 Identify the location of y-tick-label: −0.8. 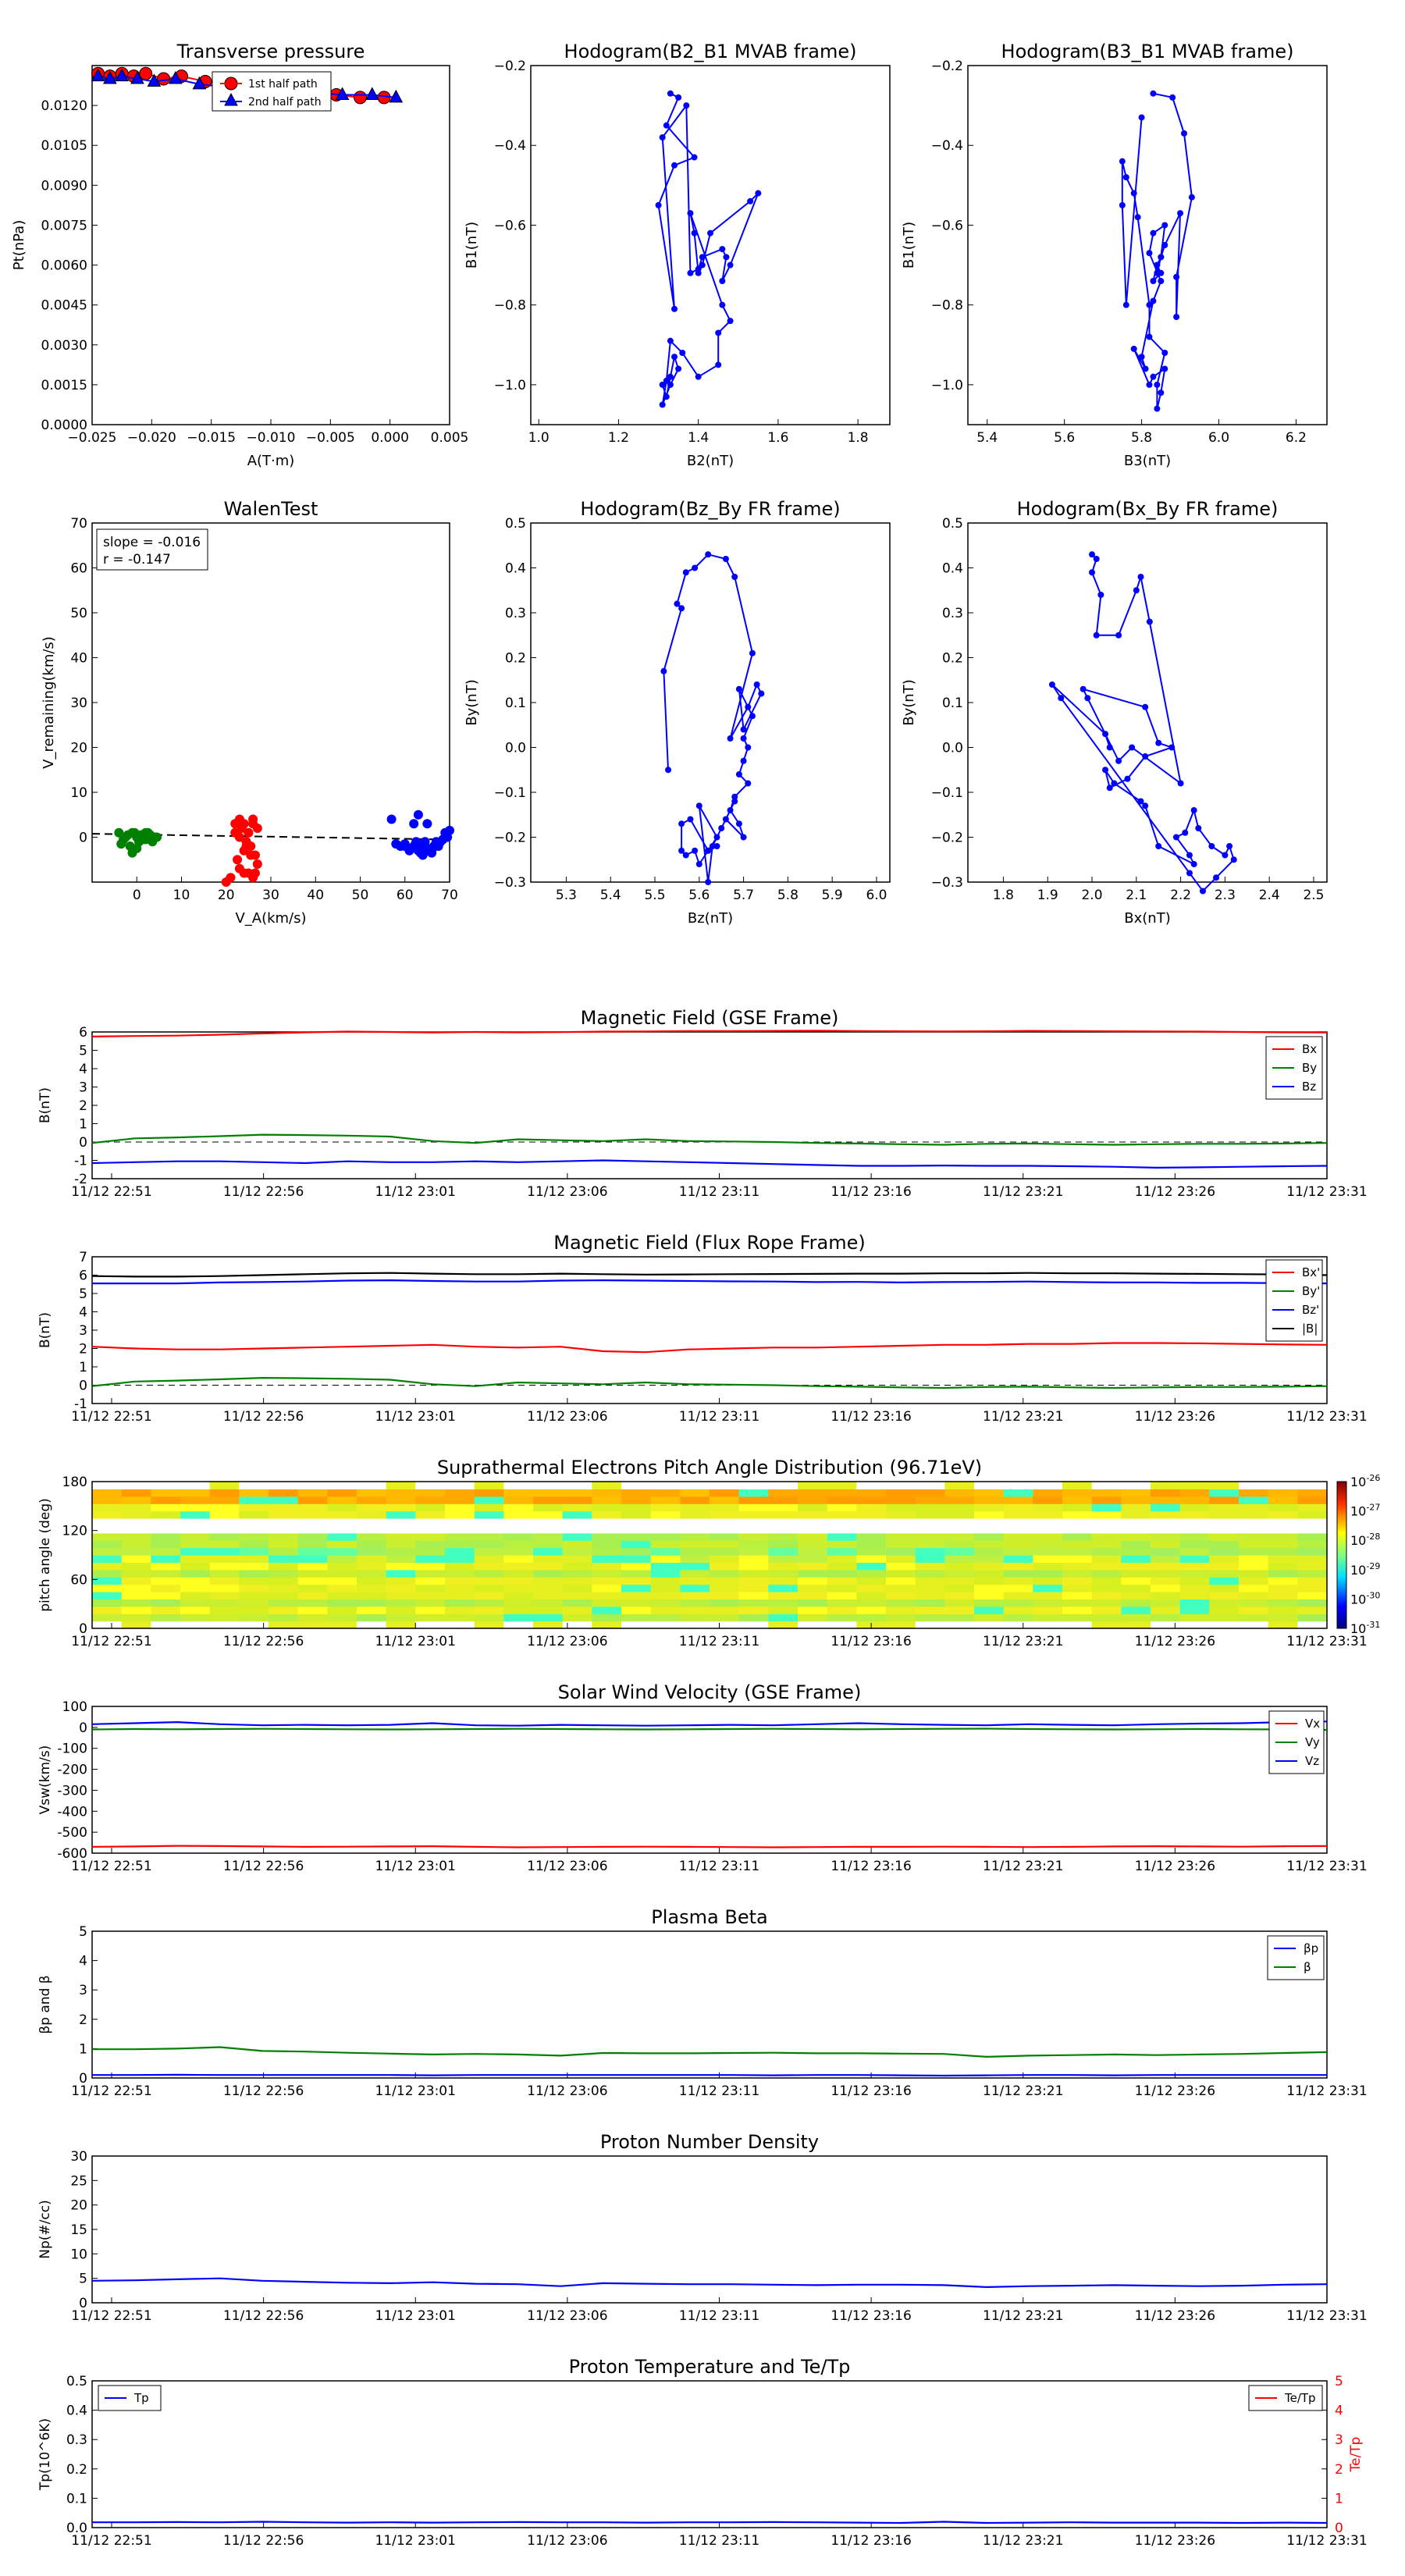
(947, 306).